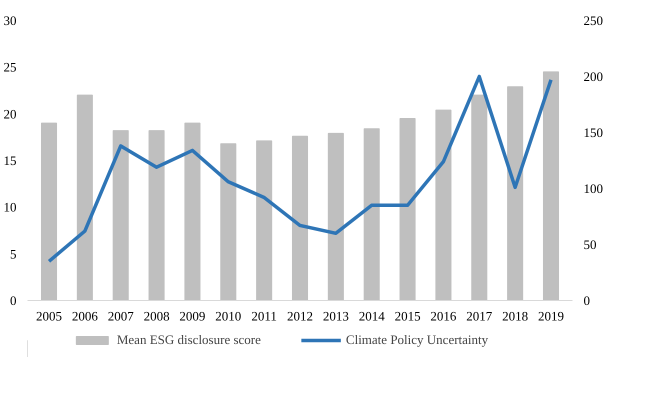  What do you see at coordinates (228, 316) in the screenshot?
I see `x-tick-label: 2010` at bounding box center [228, 316].